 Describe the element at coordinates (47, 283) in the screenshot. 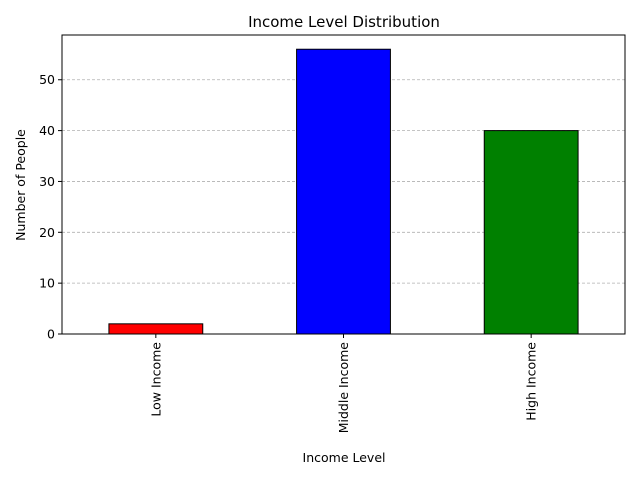

I see `y-tick-label: 10` at that location.